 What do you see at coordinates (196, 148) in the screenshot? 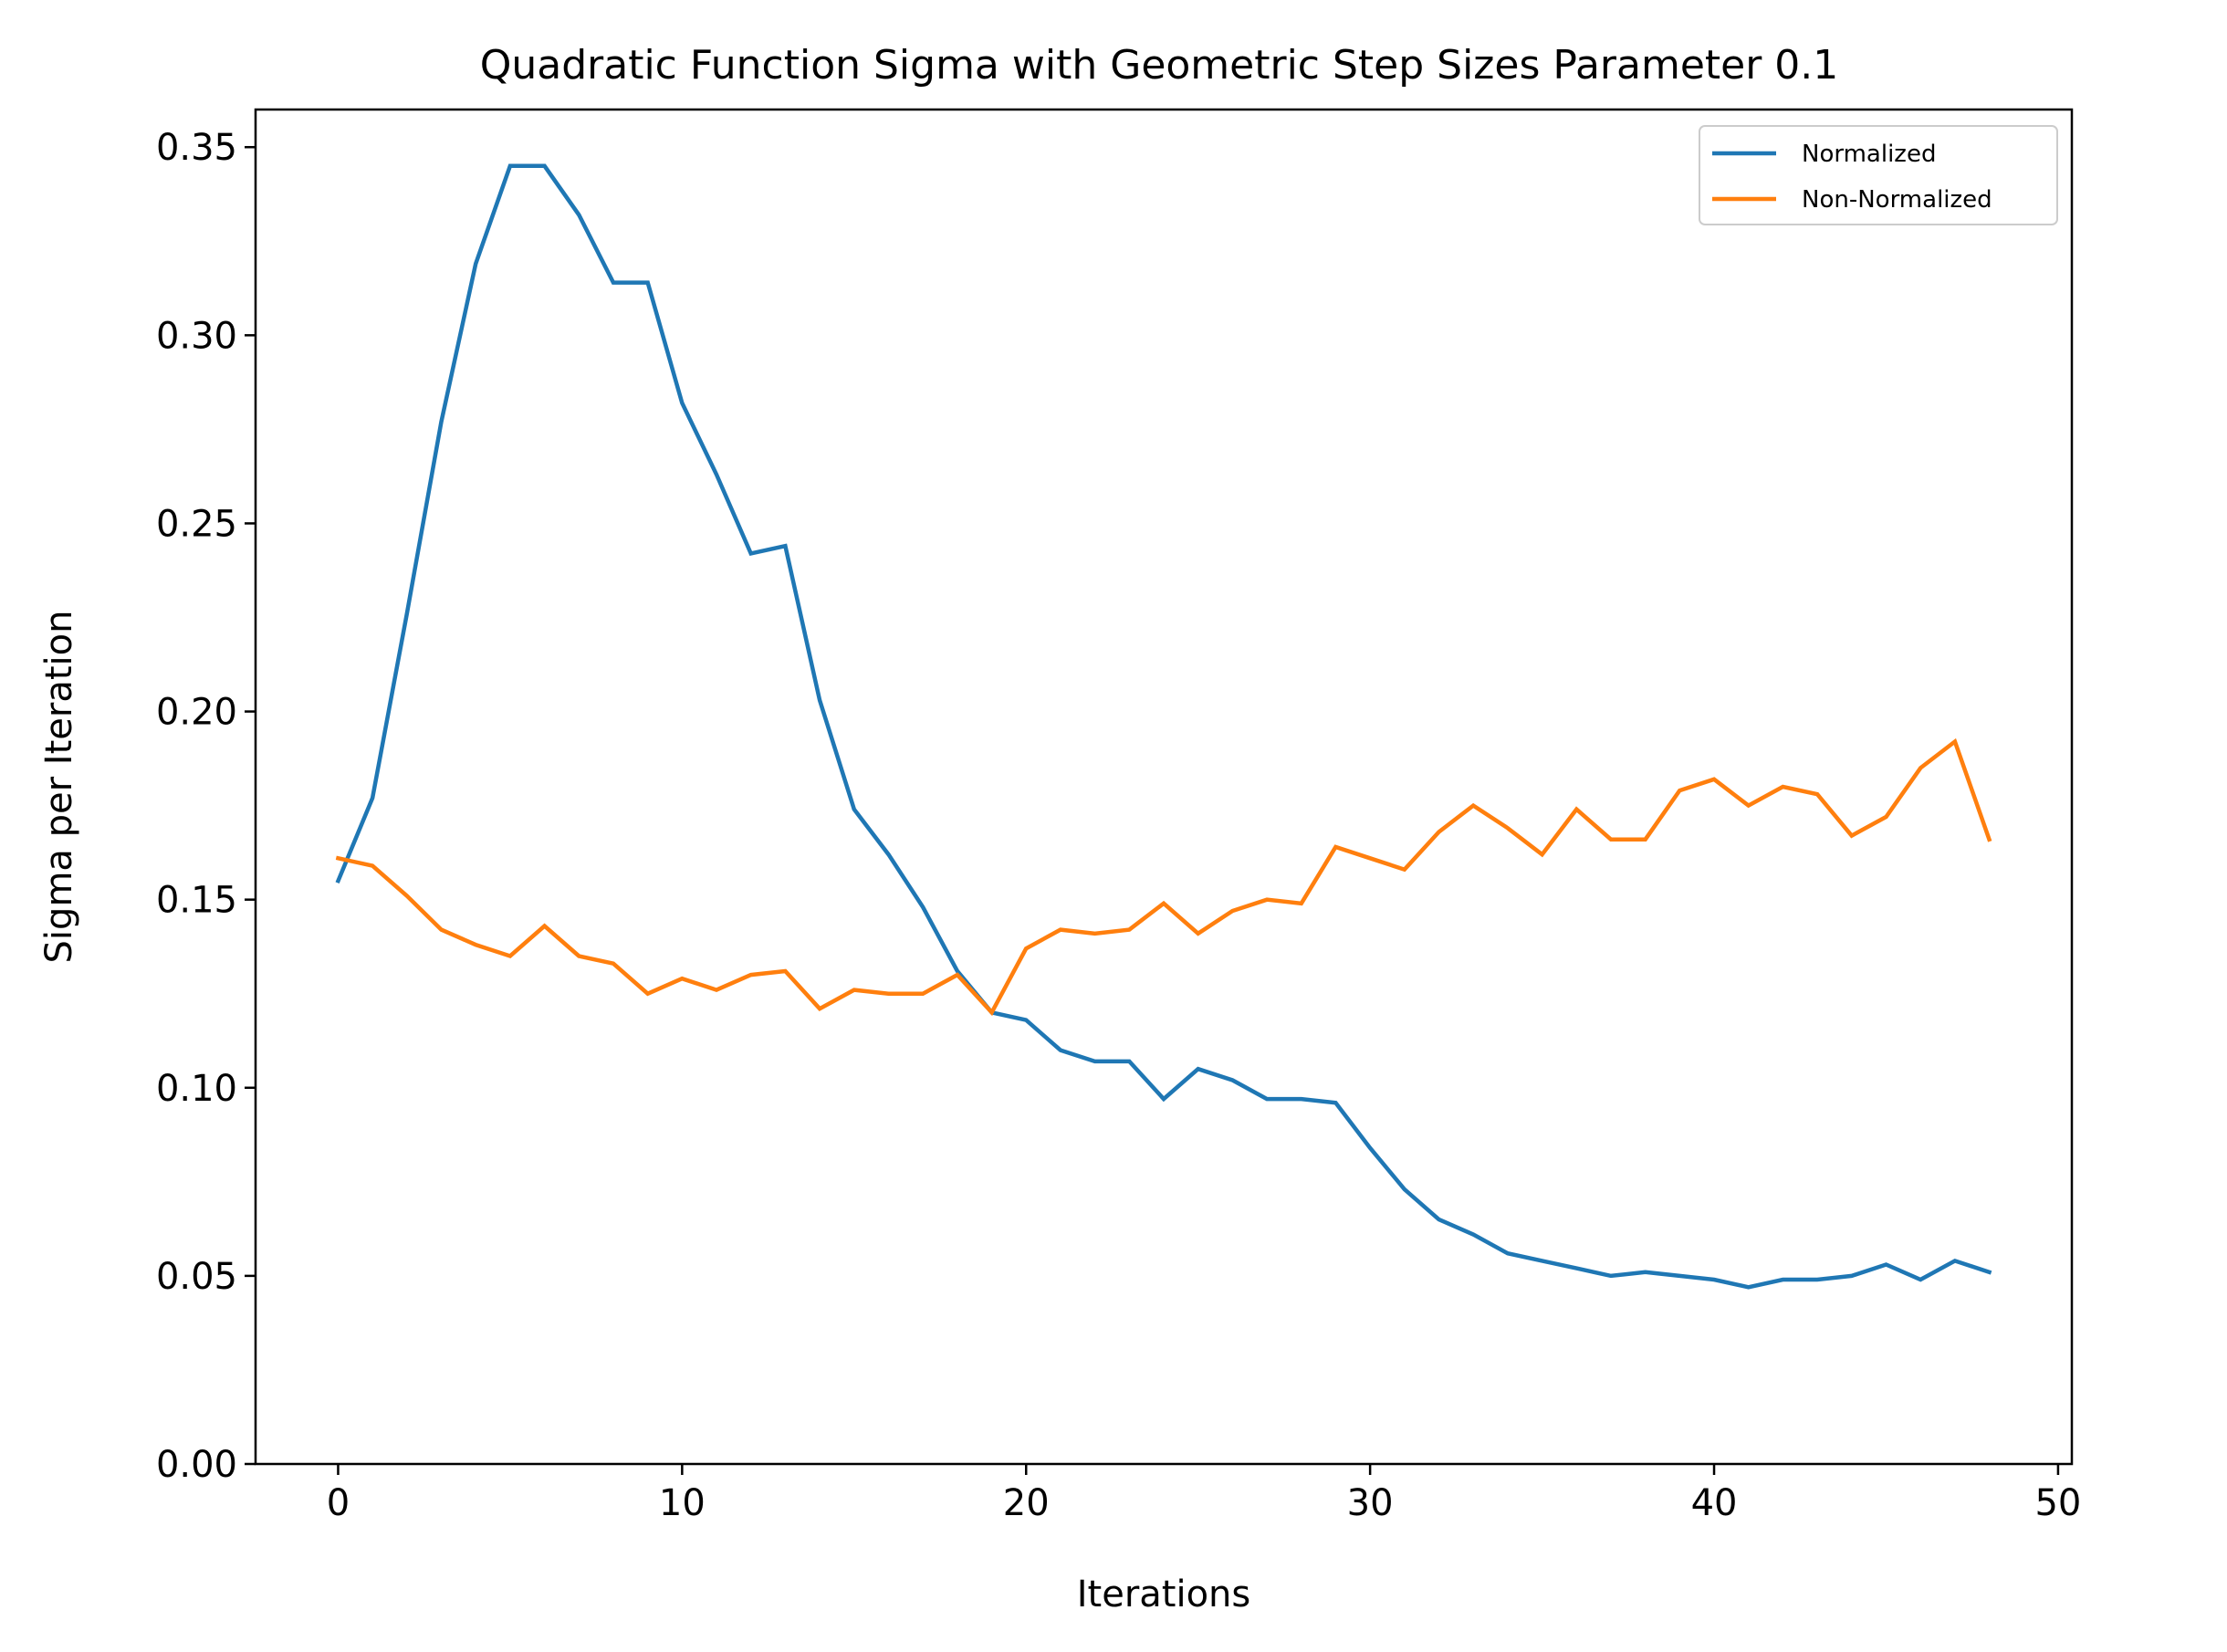
I see `y-tick-label: 0.35` at bounding box center [196, 148].